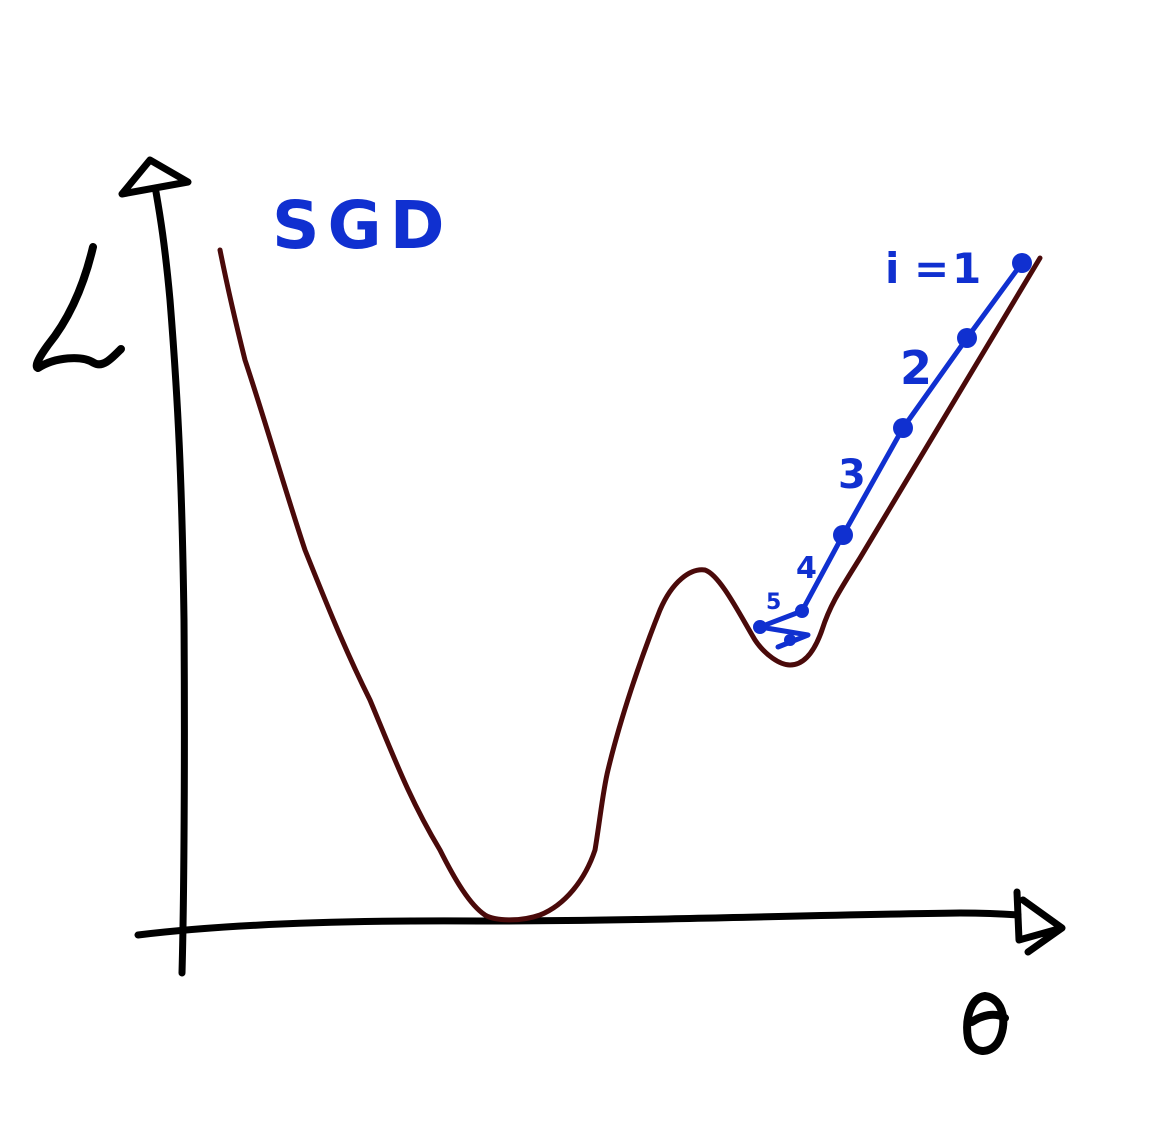  I want to click on iteration-label-3: 3, so click(852, 475).